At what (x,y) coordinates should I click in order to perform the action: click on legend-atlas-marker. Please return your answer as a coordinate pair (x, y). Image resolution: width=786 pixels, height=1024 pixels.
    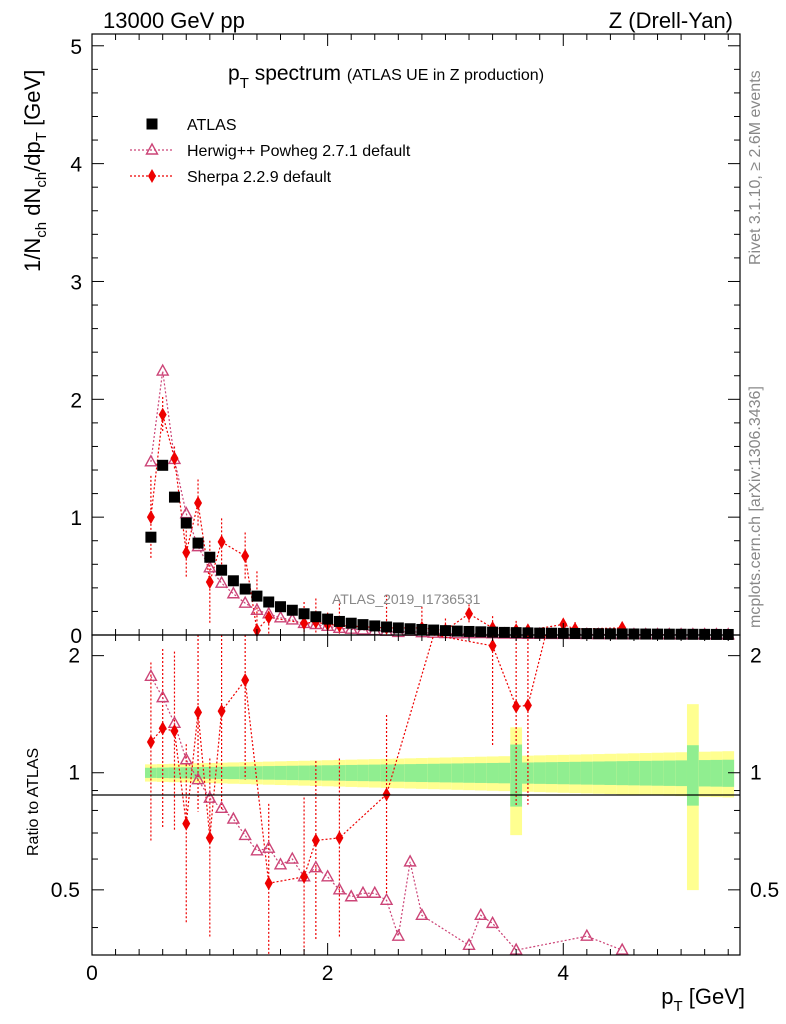
    Looking at the image, I should click on (152, 124).